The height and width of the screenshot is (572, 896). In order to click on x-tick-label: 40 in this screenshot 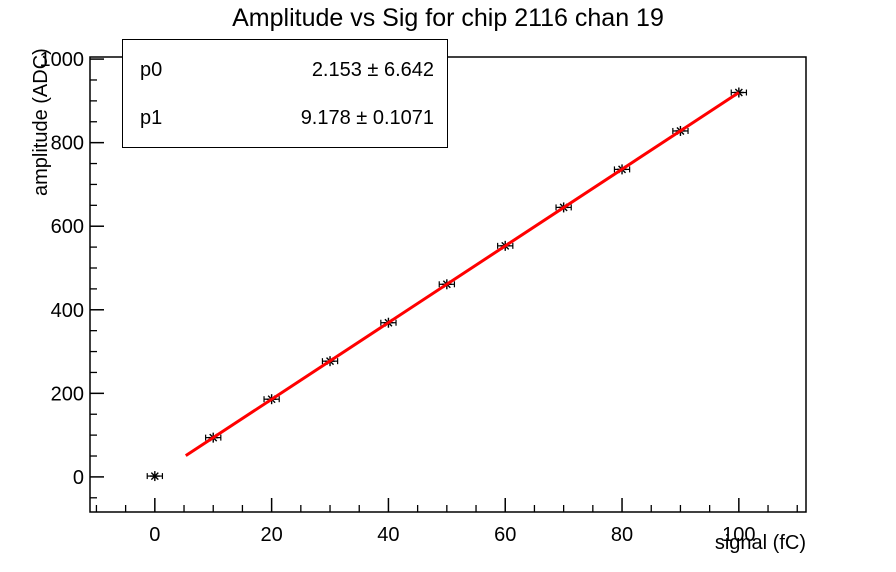, I will do `click(388, 535)`.